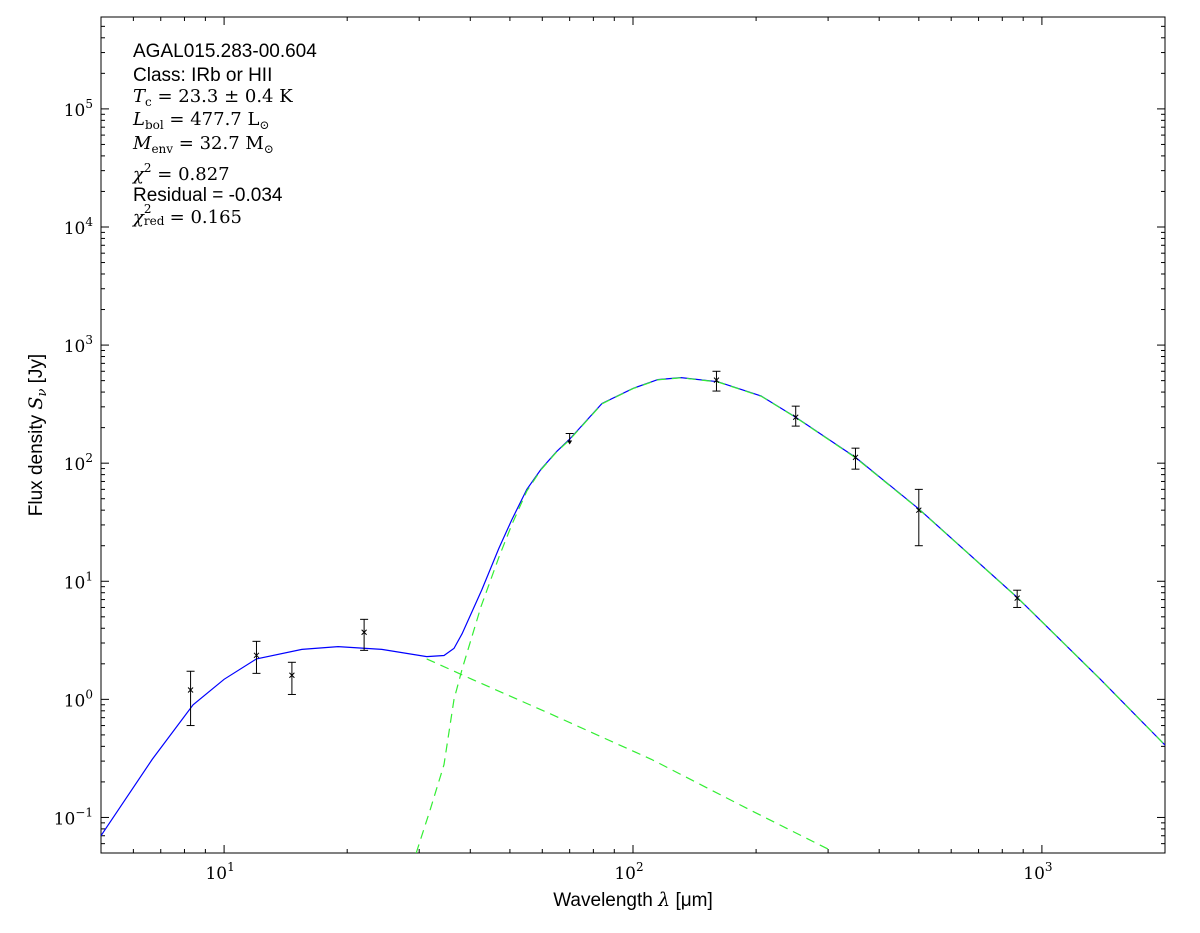  What do you see at coordinates (201, 120) in the screenshot?
I see `annotation-lbol: Lbol = 477.7 L⊙` at bounding box center [201, 120].